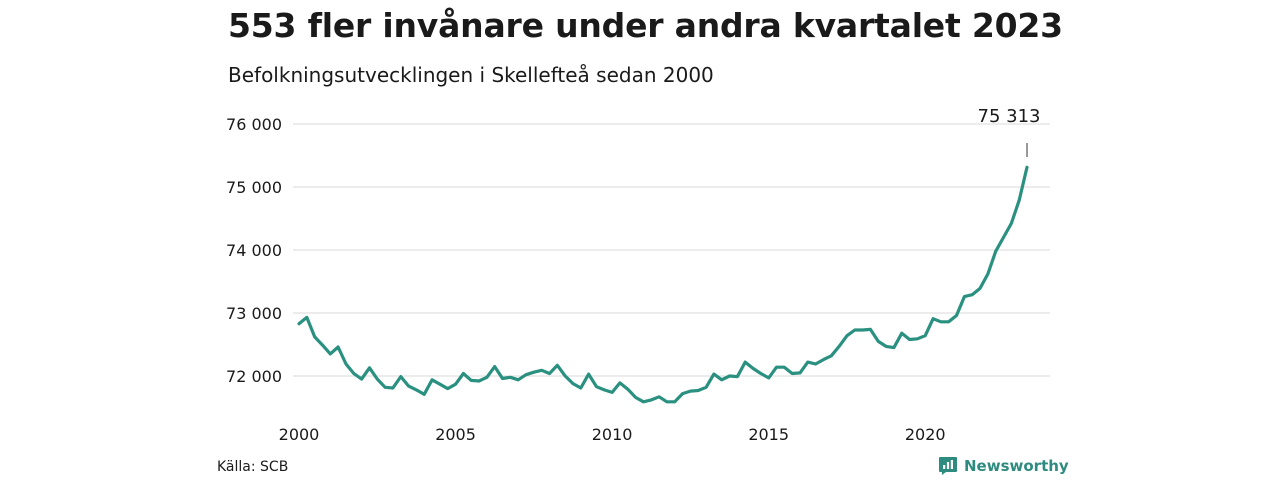 The width and height of the screenshot is (1280, 480). What do you see at coordinates (254, 250) in the screenshot?
I see `y-tick-label: 74 000` at bounding box center [254, 250].